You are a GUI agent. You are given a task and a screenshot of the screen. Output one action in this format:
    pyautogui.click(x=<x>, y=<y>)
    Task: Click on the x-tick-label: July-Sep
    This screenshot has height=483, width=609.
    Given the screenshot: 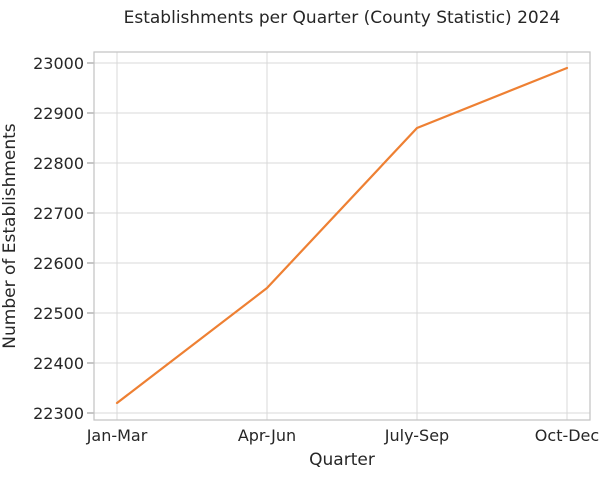 What is the action you would take?
    pyautogui.click(x=416, y=435)
    